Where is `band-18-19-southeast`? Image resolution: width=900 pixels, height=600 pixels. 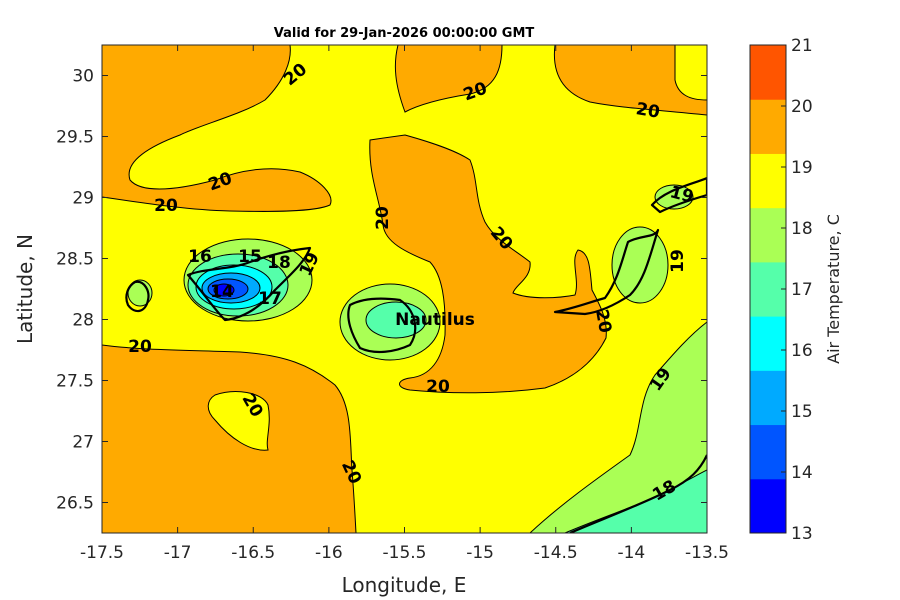
band-18-19-southeast is located at coordinates (618, 427).